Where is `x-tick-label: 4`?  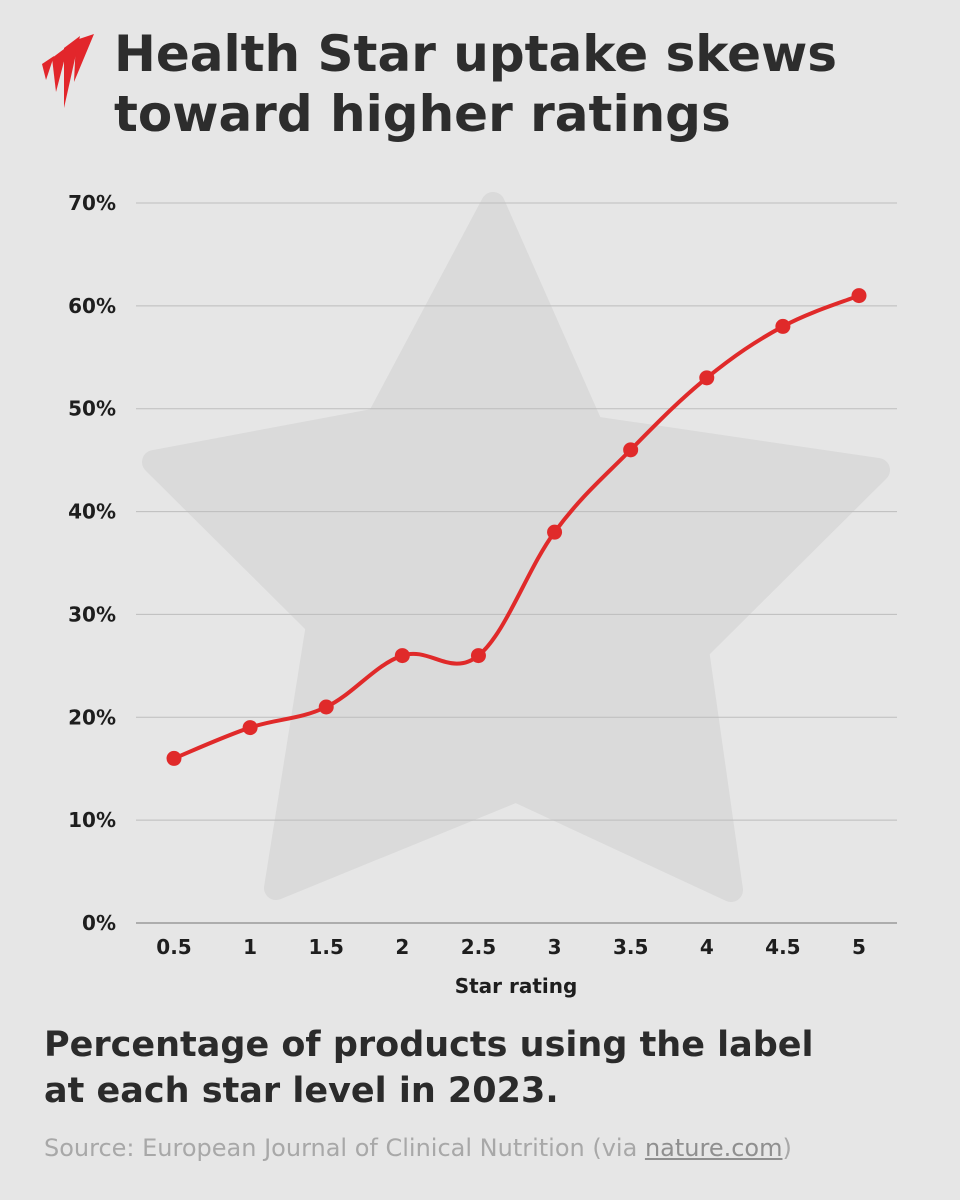
x-tick-label: 4 is located at coordinates (707, 947).